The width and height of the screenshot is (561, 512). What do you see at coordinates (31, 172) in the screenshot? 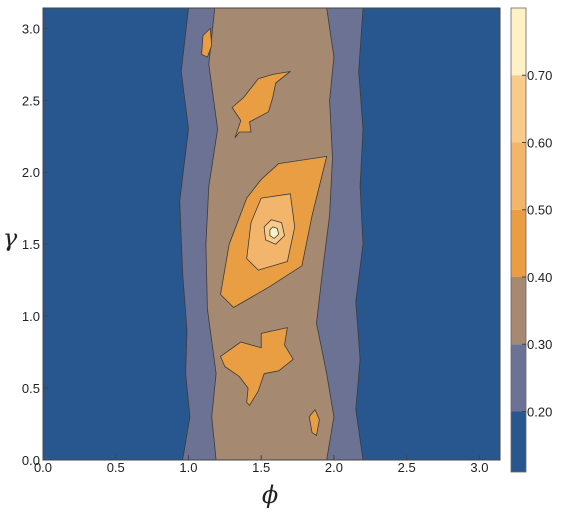
I see `y-tick-label: 2.0` at bounding box center [31, 172].